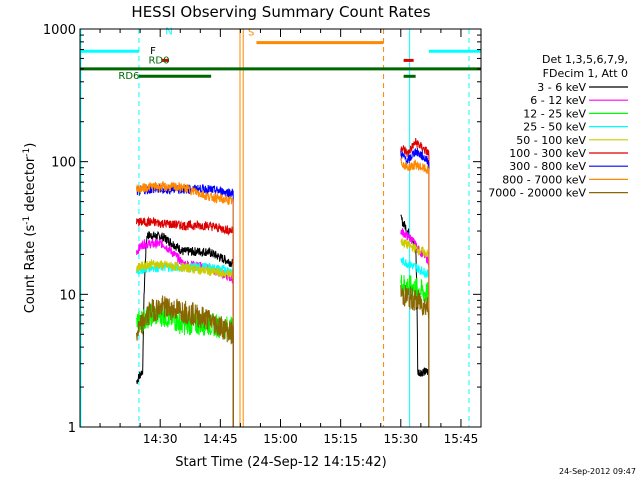 The height and width of the screenshot is (480, 640). I want to click on x-tick-label-4: 15:30, so click(401, 439).